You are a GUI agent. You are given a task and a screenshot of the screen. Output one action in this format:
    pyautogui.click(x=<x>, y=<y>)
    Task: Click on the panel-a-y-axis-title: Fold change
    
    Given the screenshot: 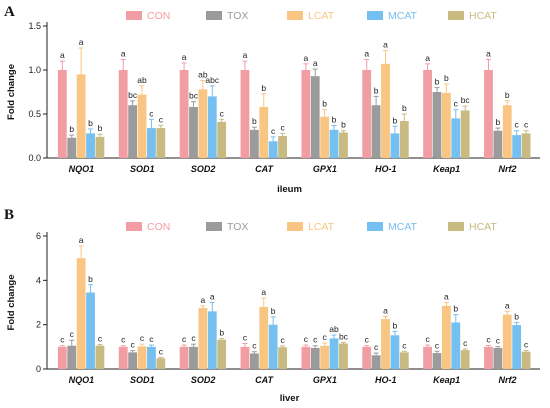 What is the action you would take?
    pyautogui.click(x=11, y=92)
    